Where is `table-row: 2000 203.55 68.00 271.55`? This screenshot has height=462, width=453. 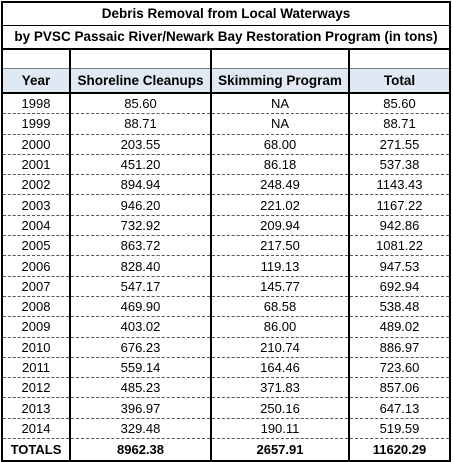 table-row: 2000 203.55 68.00 271.55 is located at coordinates (226, 144).